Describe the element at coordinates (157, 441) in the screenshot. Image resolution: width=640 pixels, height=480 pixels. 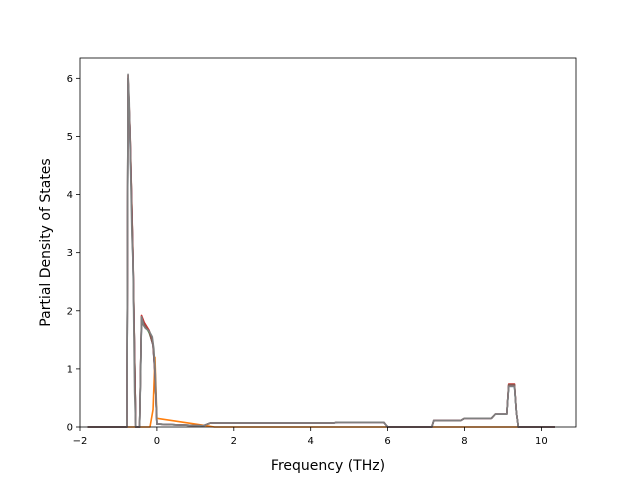
I see `x-tick-label: 0` at that location.